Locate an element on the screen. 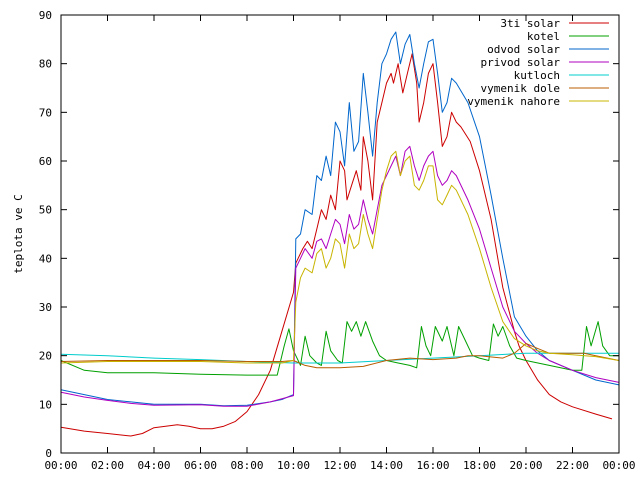 The image size is (640, 480). y-tick-label: 60 is located at coordinates (45, 161).